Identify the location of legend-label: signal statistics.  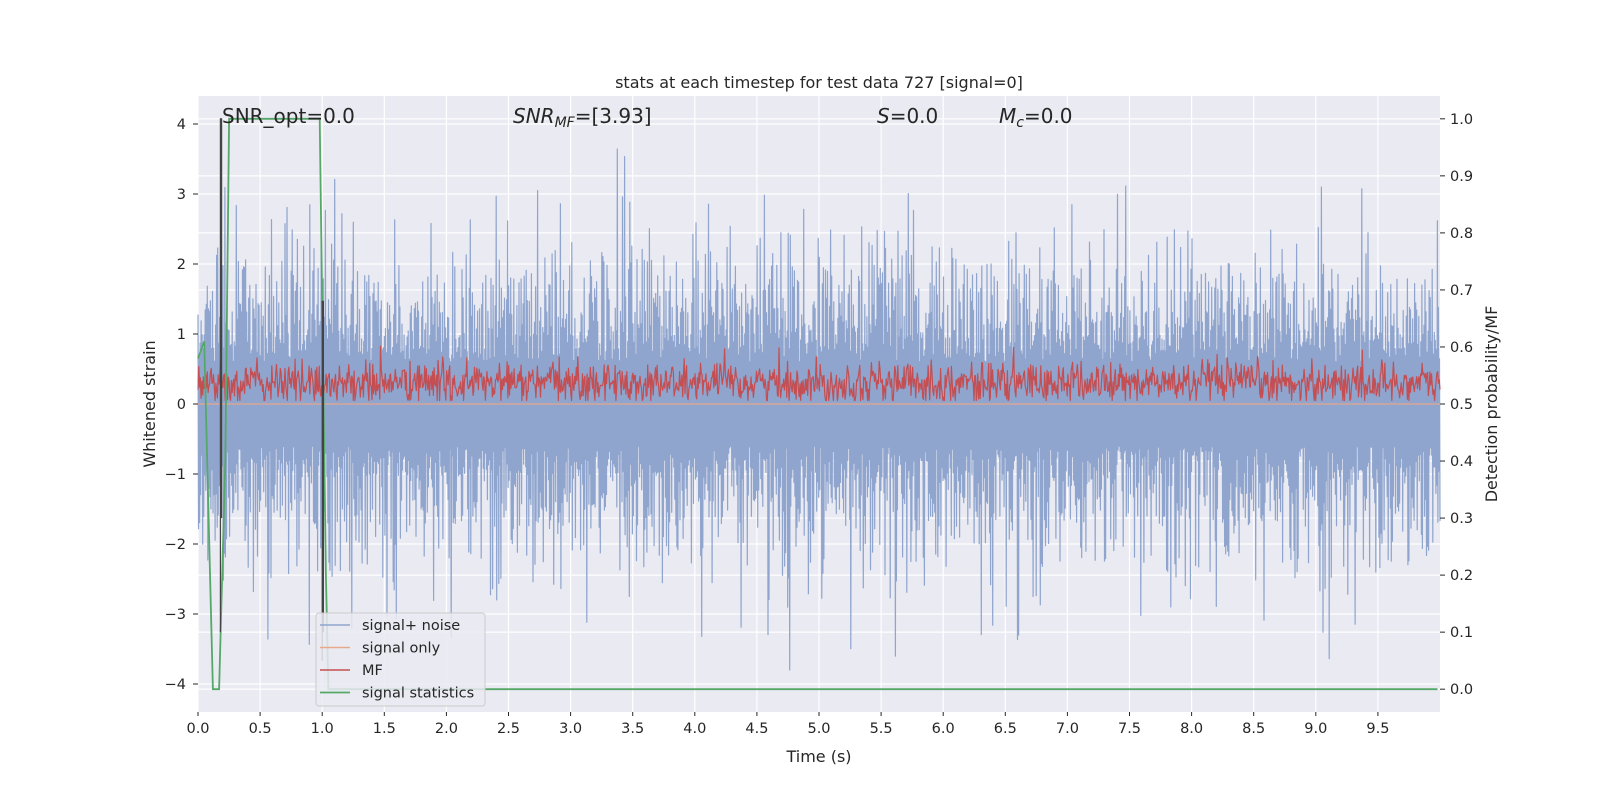
(418, 694).